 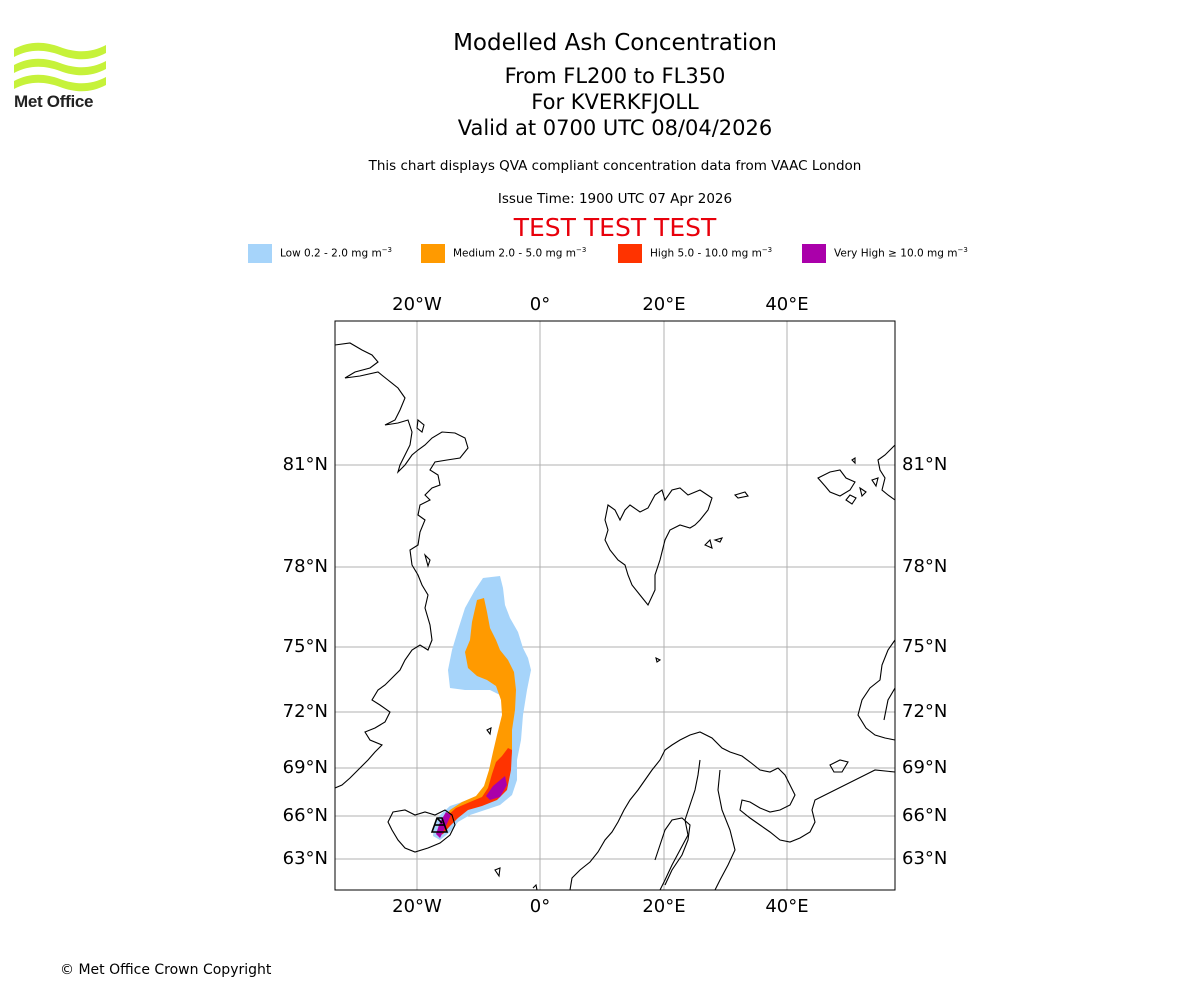 I want to click on legend-swatch-very-high, so click(x=814, y=253).